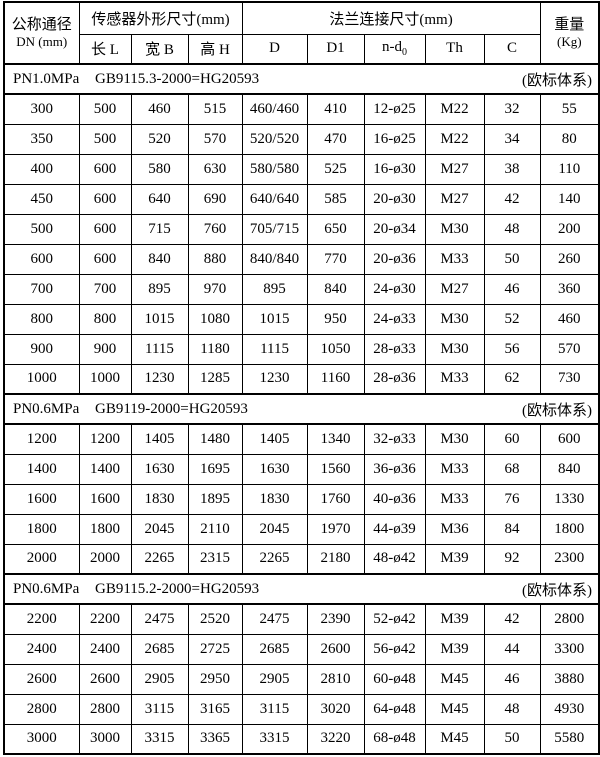 This screenshot has height=757, width=600. Describe the element at coordinates (274, 49) in the screenshot. I see `header-d: D` at that location.